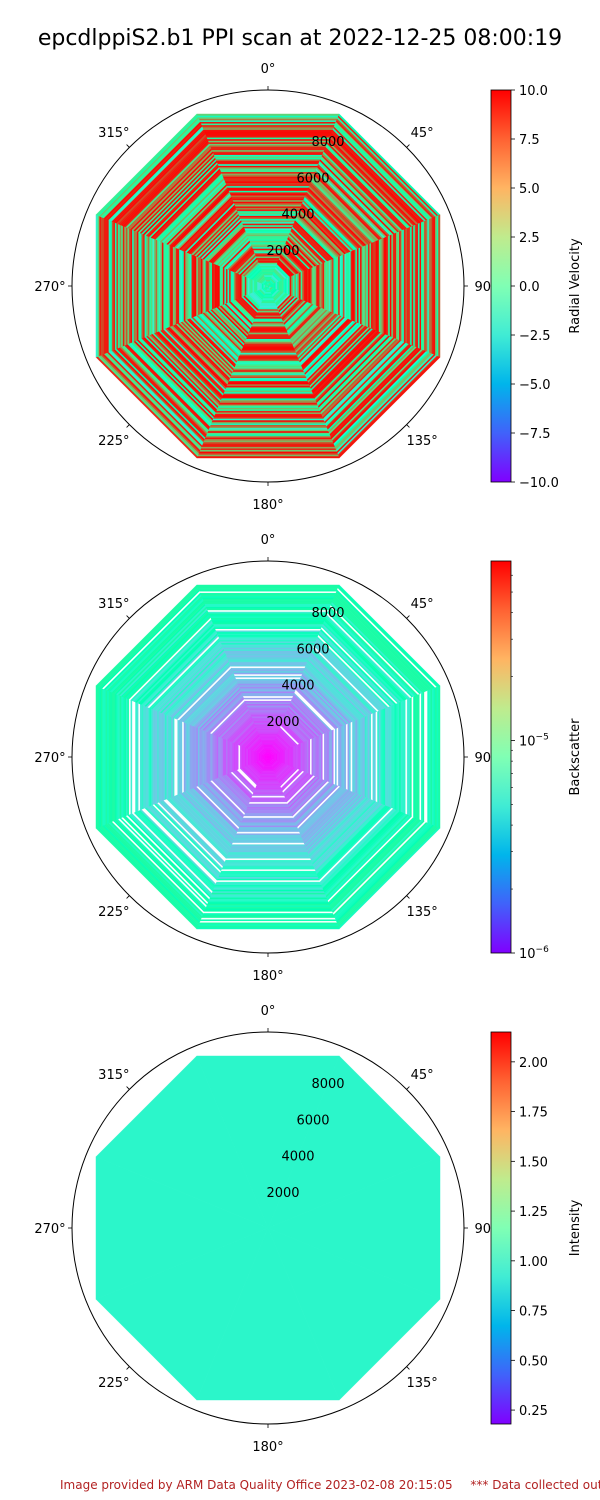  Describe the element at coordinates (539, 483) in the screenshot. I see `colorbar-tick-label: −10.0` at that location.